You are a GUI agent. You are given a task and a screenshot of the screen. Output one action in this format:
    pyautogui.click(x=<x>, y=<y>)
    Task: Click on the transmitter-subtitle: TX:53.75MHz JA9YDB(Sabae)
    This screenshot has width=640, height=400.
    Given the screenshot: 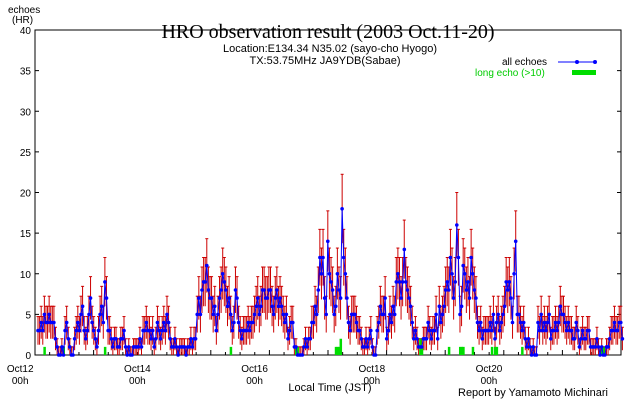 What is the action you would take?
    pyautogui.click(x=324, y=61)
    